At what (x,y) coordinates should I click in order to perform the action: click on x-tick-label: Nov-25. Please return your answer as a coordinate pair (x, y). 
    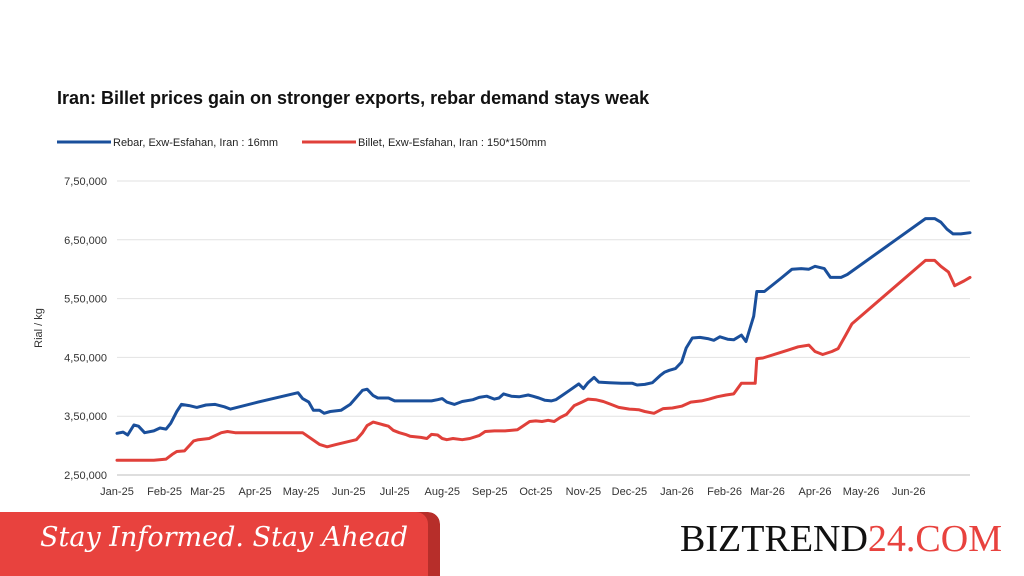
    Looking at the image, I should click on (583, 492).